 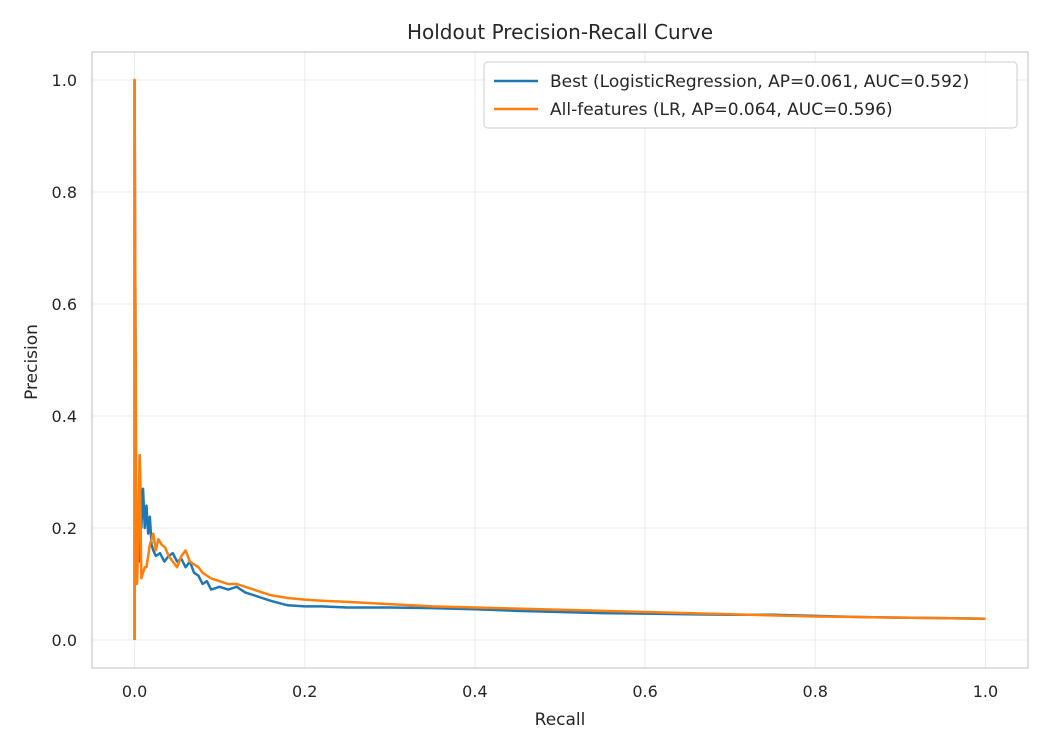 I want to click on x-tick-label: 0.2, so click(x=304, y=691).